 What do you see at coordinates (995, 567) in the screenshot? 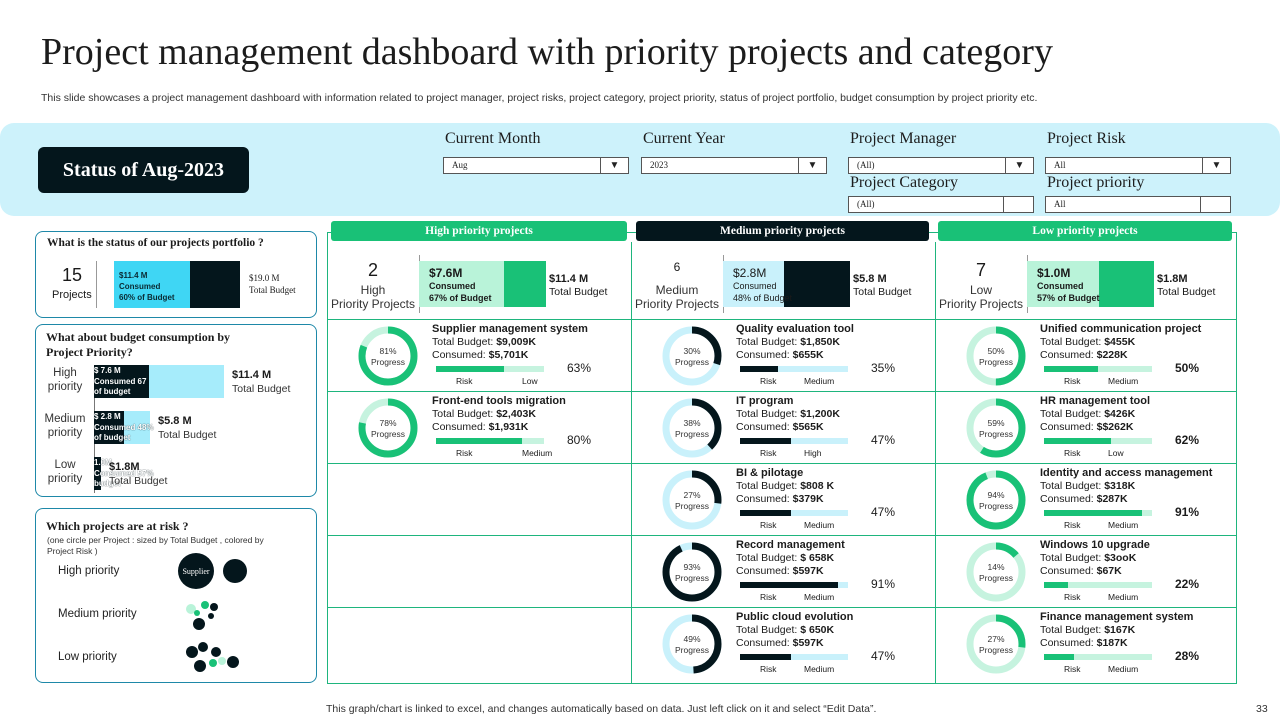
I see `donut-percent: 14%` at bounding box center [995, 567].